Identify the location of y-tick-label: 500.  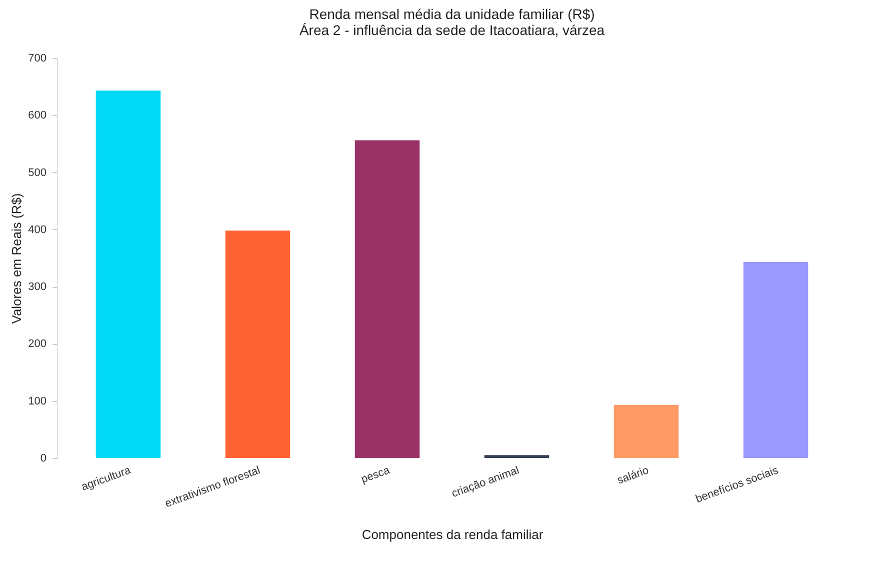
(37, 172).